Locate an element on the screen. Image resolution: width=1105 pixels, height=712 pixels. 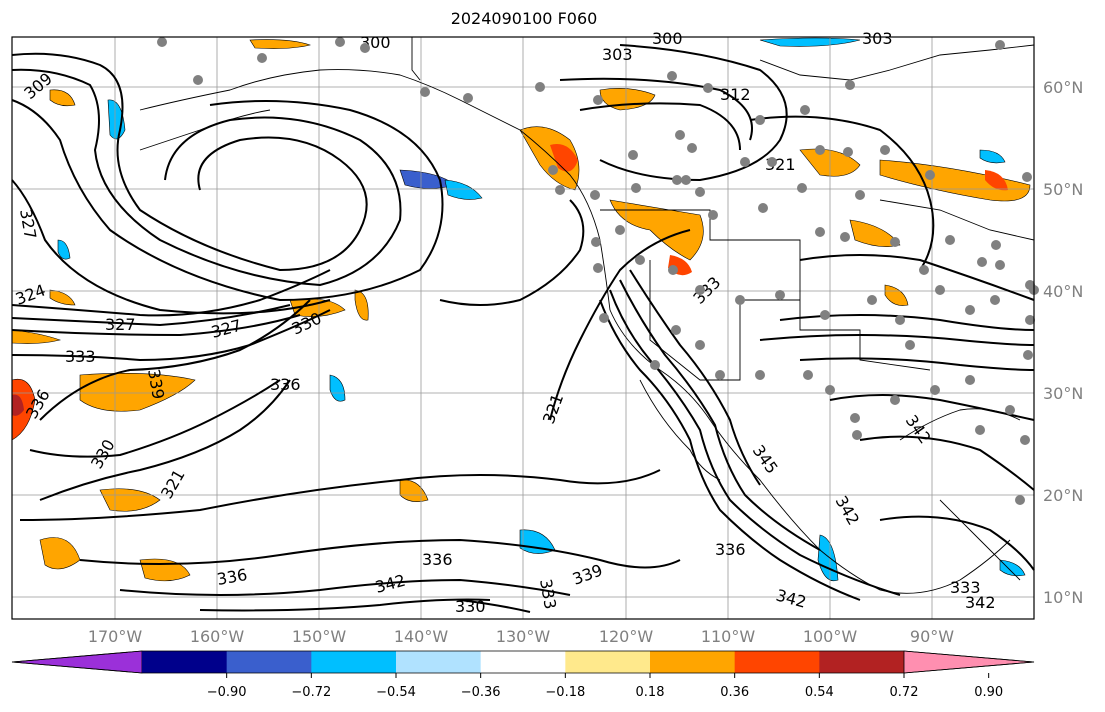
colorbar-tick-label: −0.36 is located at coordinates (481, 692).